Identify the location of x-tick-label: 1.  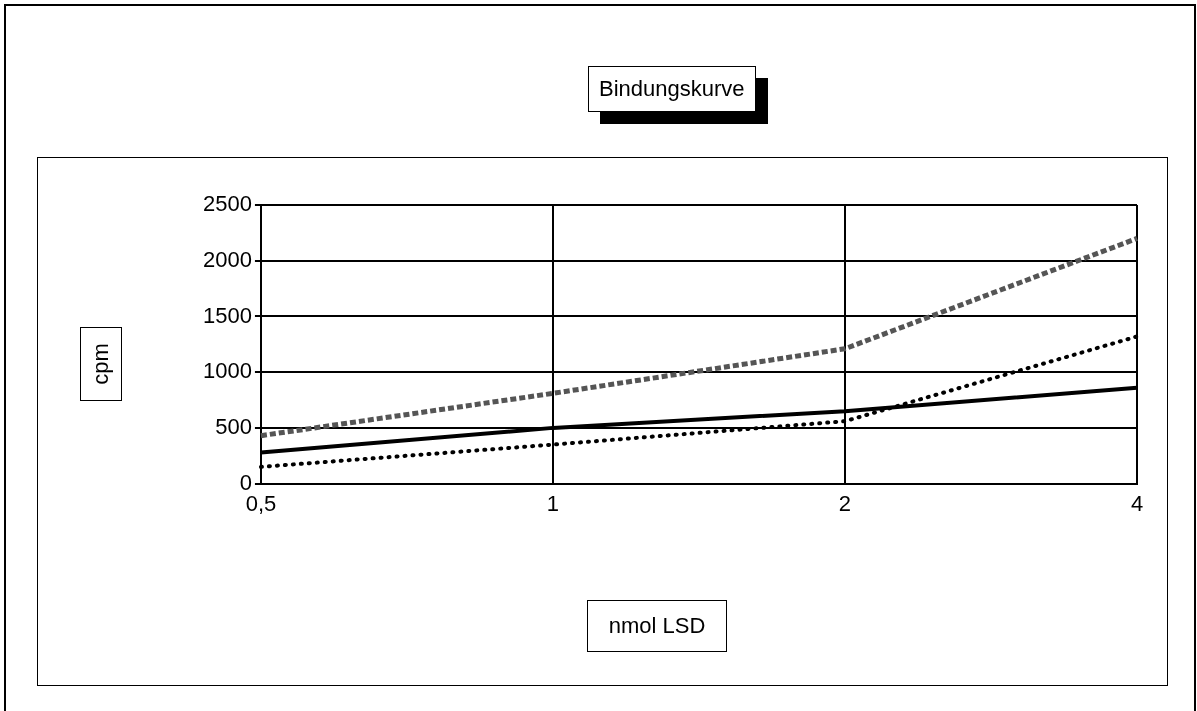
(553, 503).